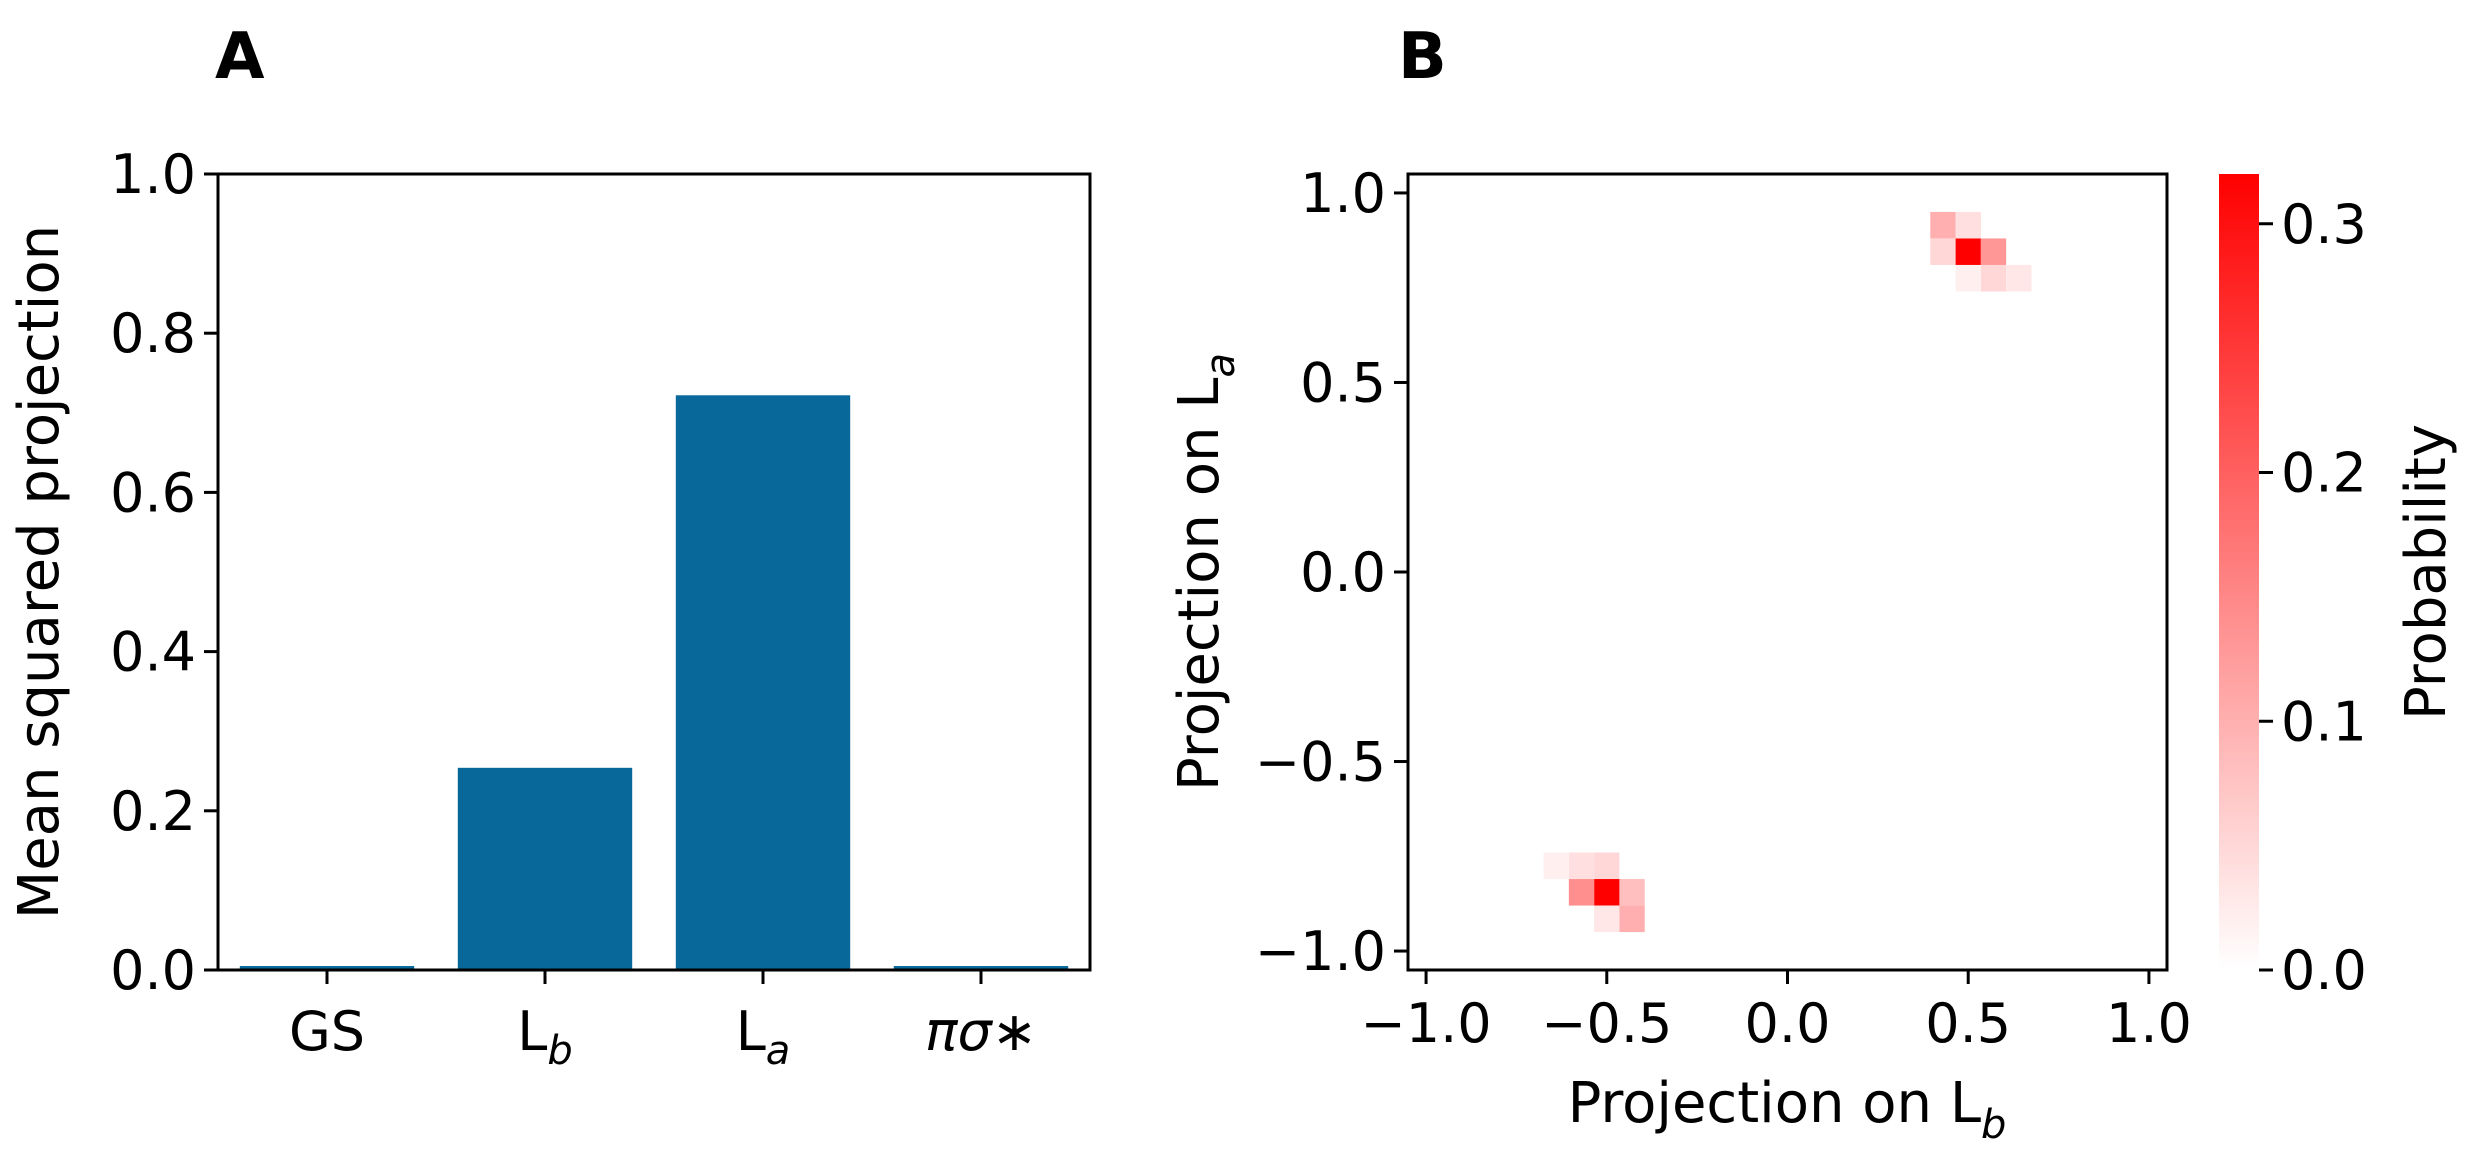 This screenshot has width=2477, height=1152. What do you see at coordinates (1788, 1023) in the screenshot?
I see `x-tick-label-b: 0.0` at bounding box center [1788, 1023].